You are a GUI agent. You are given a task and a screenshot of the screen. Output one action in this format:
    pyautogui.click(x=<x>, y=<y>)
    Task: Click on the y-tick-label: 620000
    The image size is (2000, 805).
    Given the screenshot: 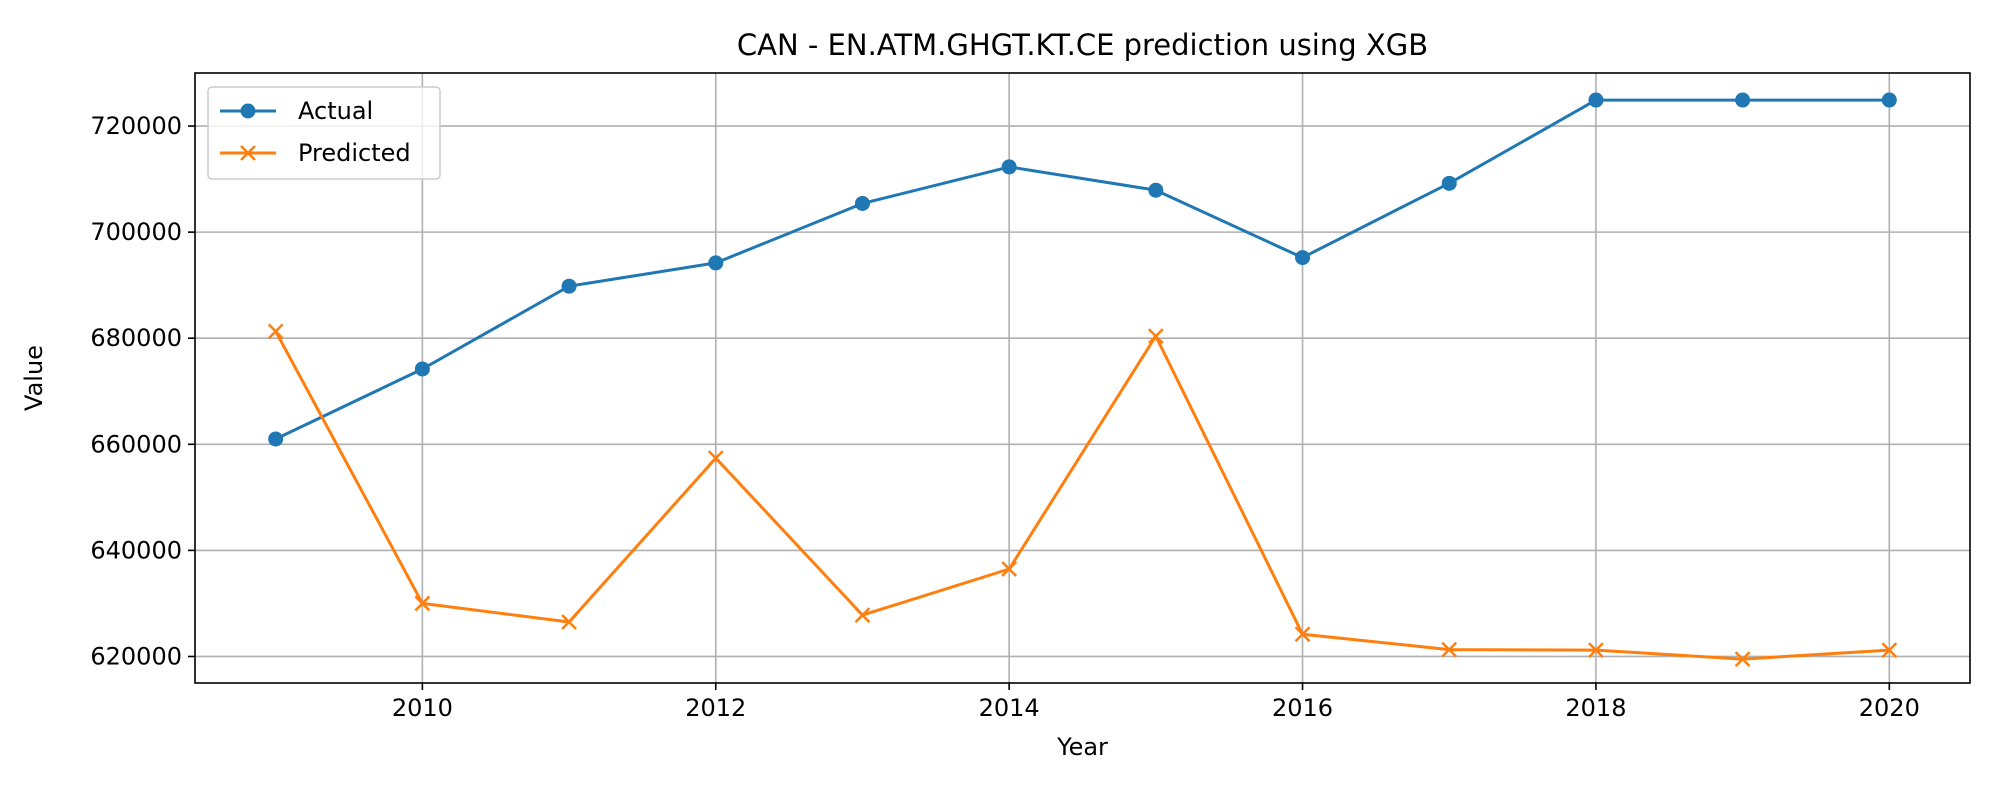 What is the action you would take?
    pyautogui.click(x=136, y=656)
    